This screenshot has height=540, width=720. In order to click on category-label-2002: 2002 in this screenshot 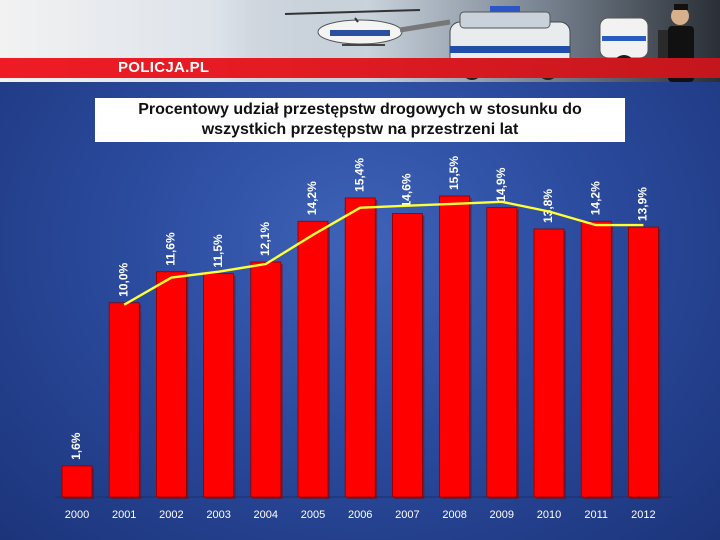, I will do `click(171, 515)`.